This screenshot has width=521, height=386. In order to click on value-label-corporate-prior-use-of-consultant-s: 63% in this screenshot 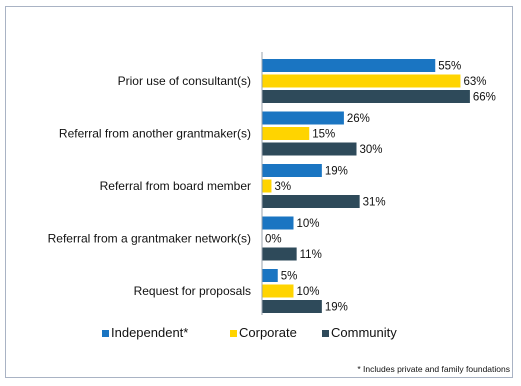, I will do `click(474, 82)`.